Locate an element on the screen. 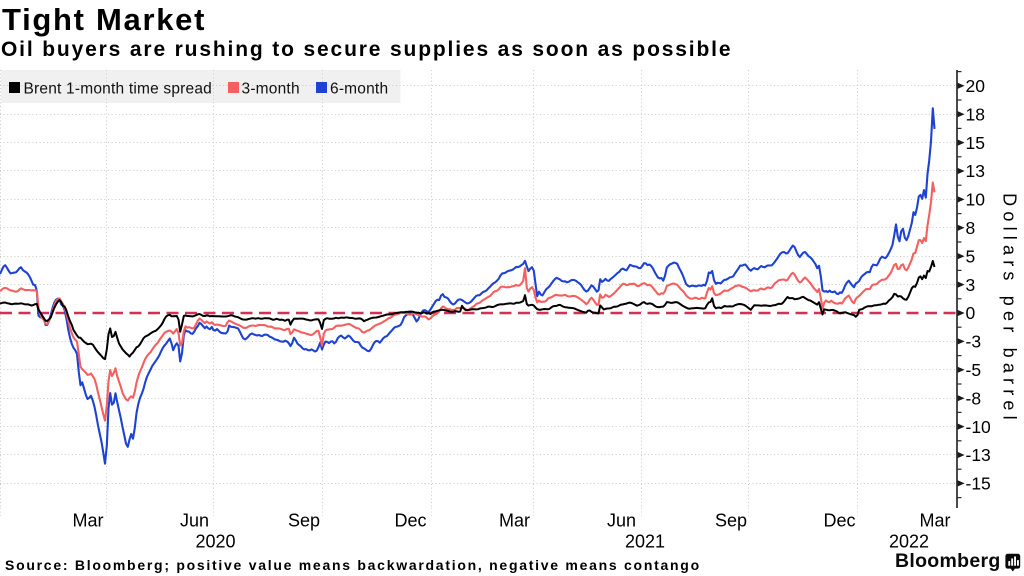 The image size is (1024, 576). svg-text: 18 is located at coordinates (975, 114).